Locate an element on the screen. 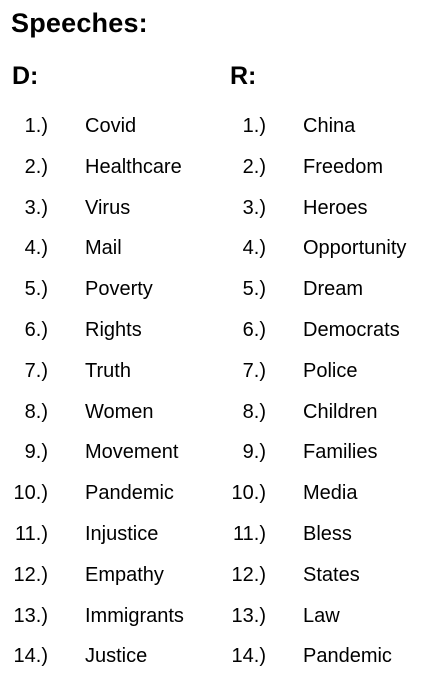 The image size is (448, 683). item-word: Truth is located at coordinates (108, 370).